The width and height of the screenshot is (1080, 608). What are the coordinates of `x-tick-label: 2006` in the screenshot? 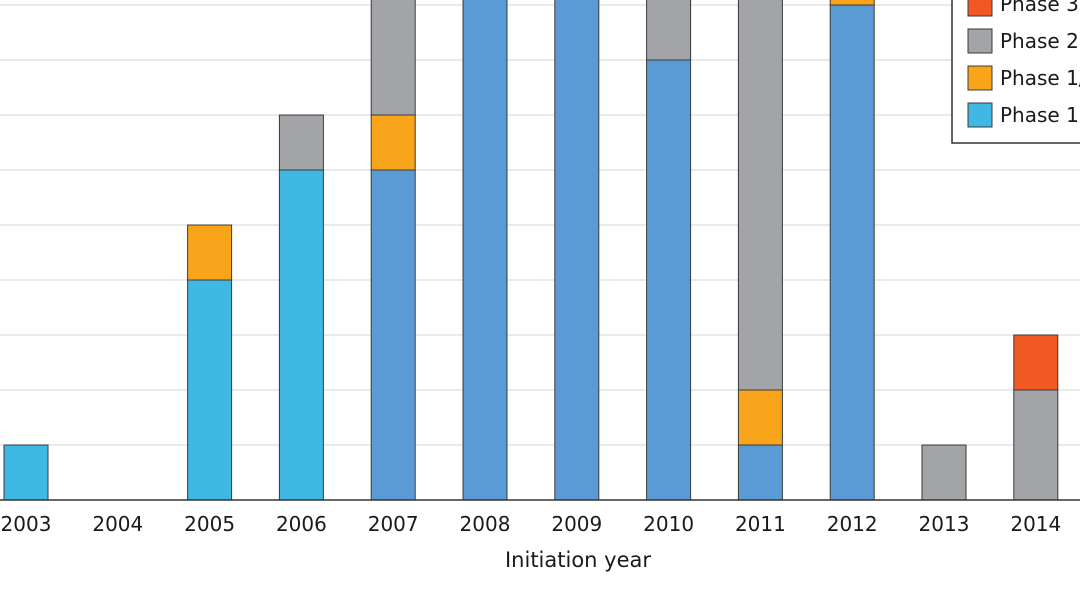 It's located at (301, 524).